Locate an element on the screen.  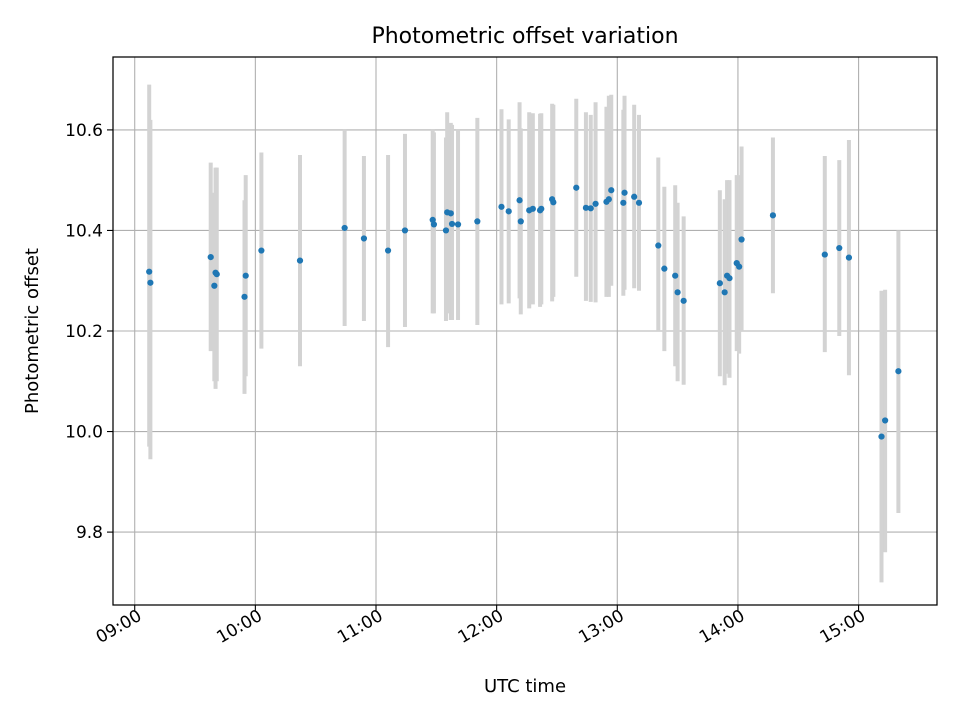
chart-title: Photometric offset variation is located at coordinates (524, 36).